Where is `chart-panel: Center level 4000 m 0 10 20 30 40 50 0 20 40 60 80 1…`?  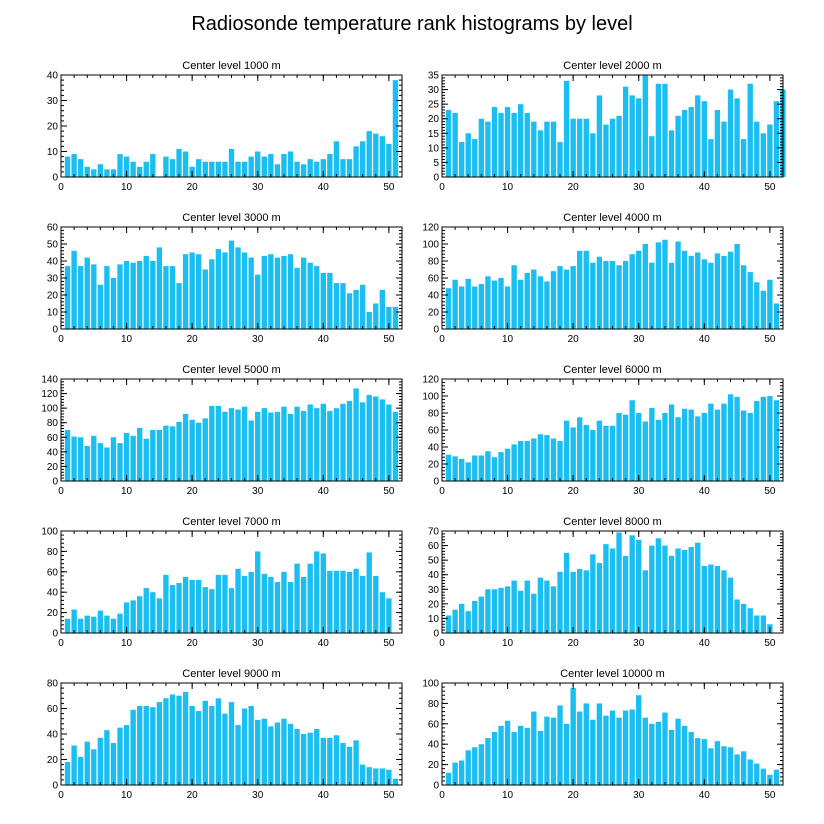
chart-panel: Center level 4000 m 0 10 20 30 40 50 0 20 40 60 80 1… is located at coordinates (603, 278).